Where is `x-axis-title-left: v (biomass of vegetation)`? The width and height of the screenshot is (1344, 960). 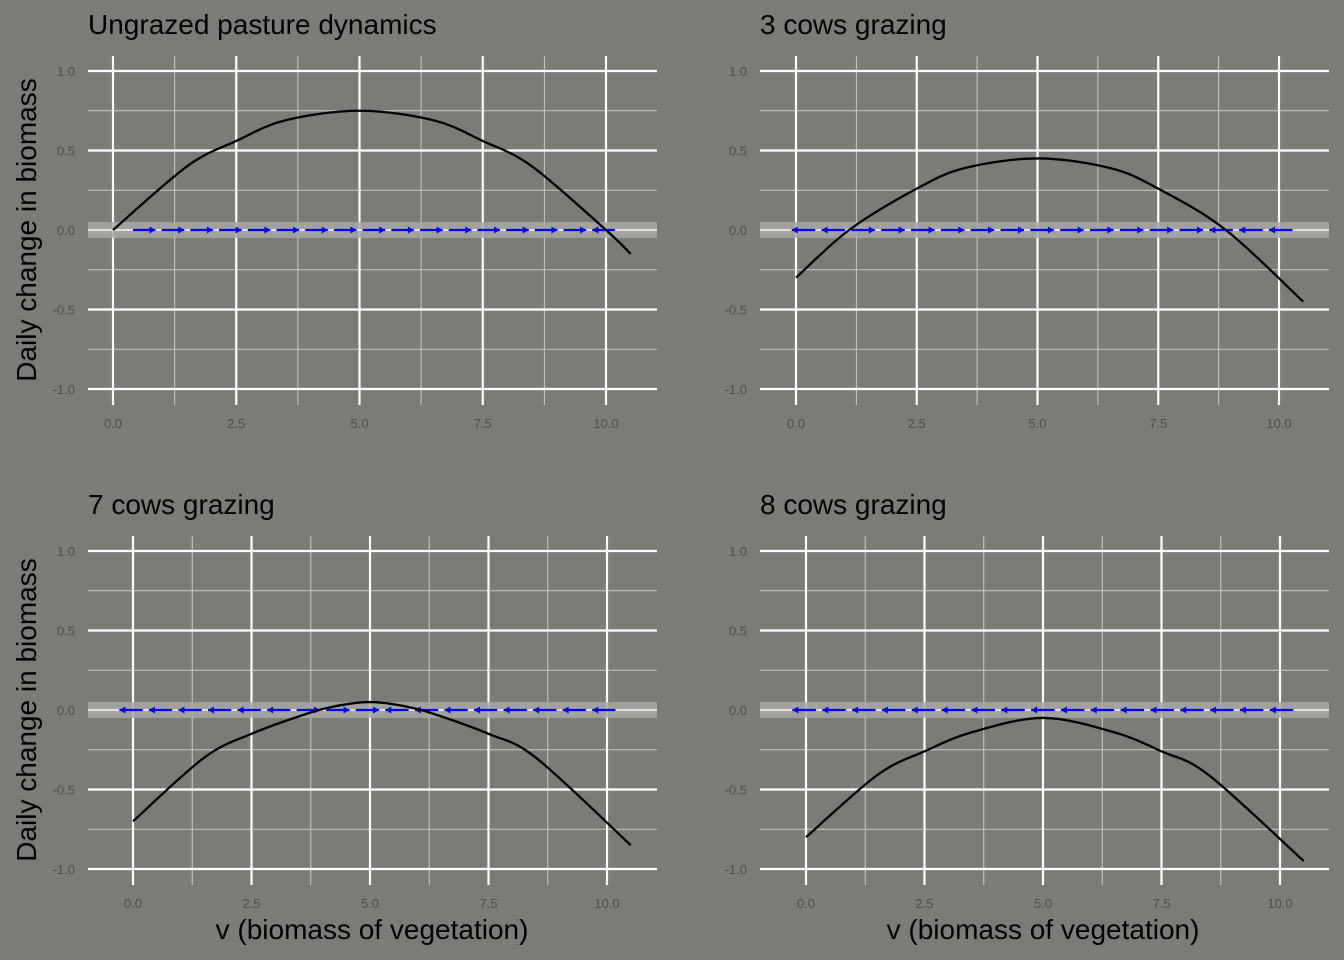
x-axis-title-left: v (biomass of vegetation) is located at coordinates (372, 929).